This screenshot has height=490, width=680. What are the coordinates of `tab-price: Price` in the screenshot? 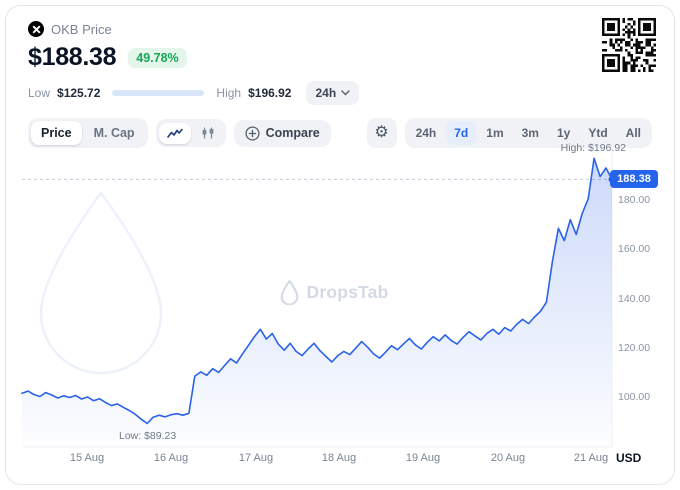 It's located at (56, 133).